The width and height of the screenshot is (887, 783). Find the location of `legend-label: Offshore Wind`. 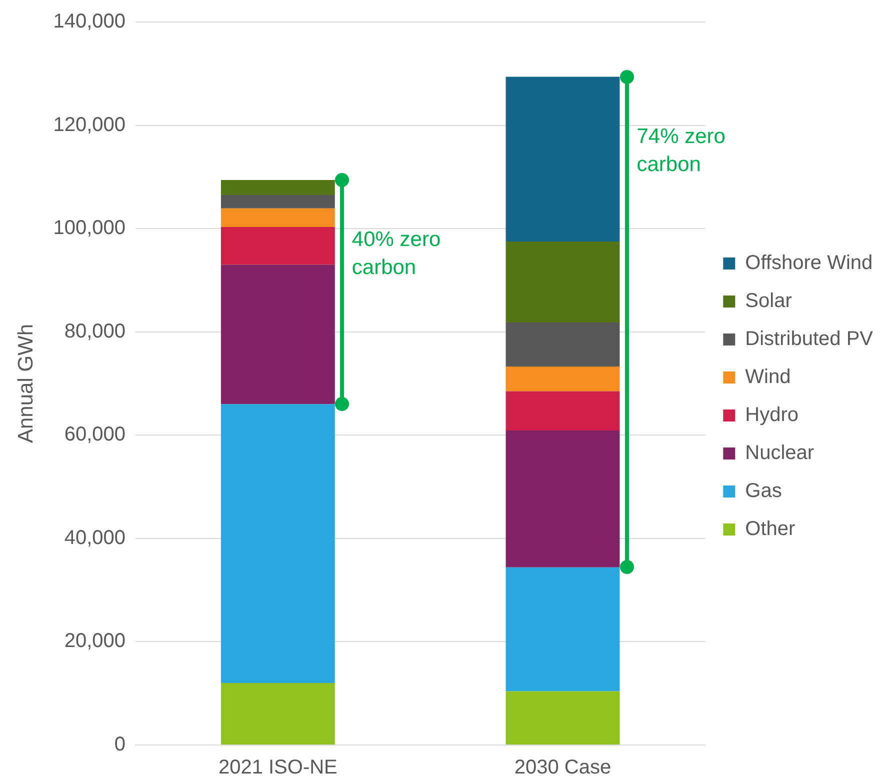

legend-label: Offshore Wind is located at coordinates (809, 263).